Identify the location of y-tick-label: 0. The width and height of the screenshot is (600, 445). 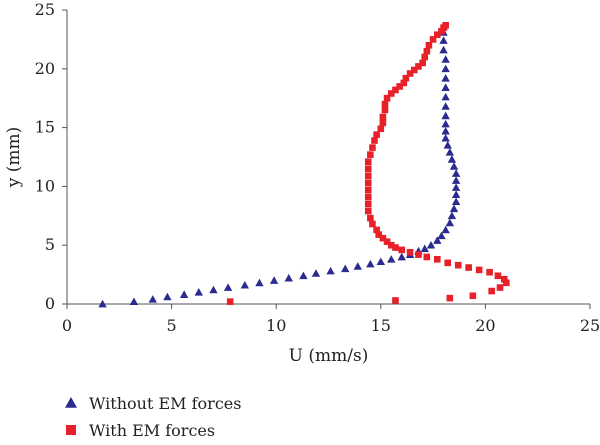
(50, 303).